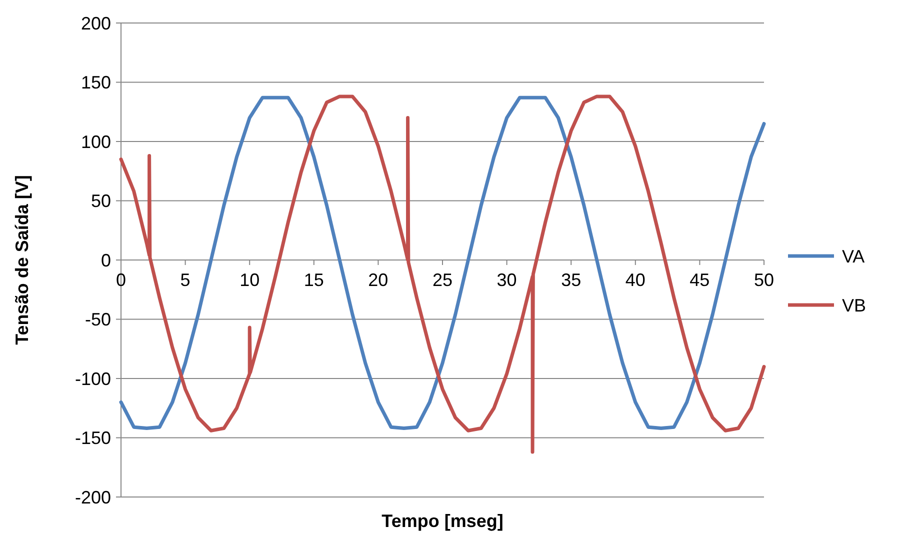  Describe the element at coordinates (250, 280) in the screenshot. I see `x-tick-label: 10` at that location.